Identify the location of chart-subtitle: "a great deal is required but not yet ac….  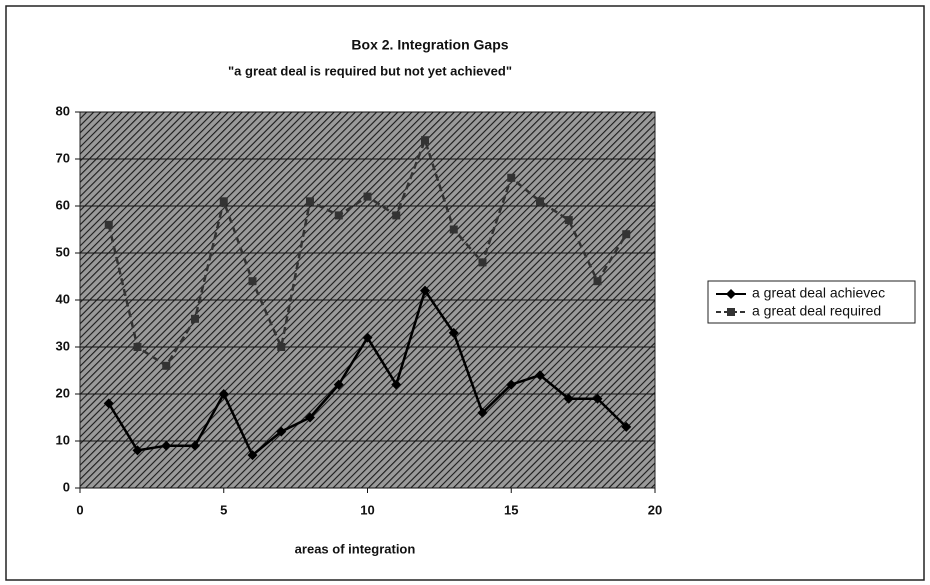
(370, 70).